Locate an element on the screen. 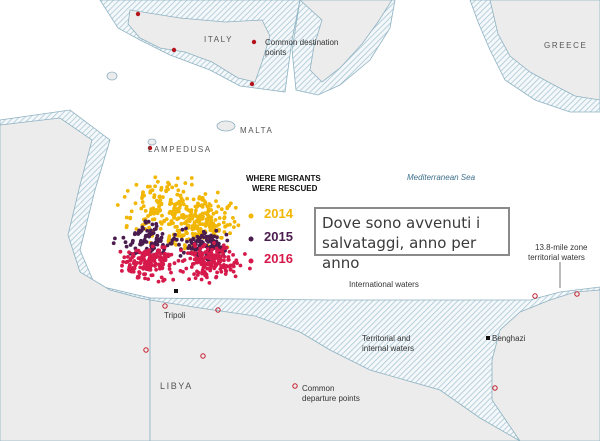  lampedusa-island is located at coordinates (152, 142).